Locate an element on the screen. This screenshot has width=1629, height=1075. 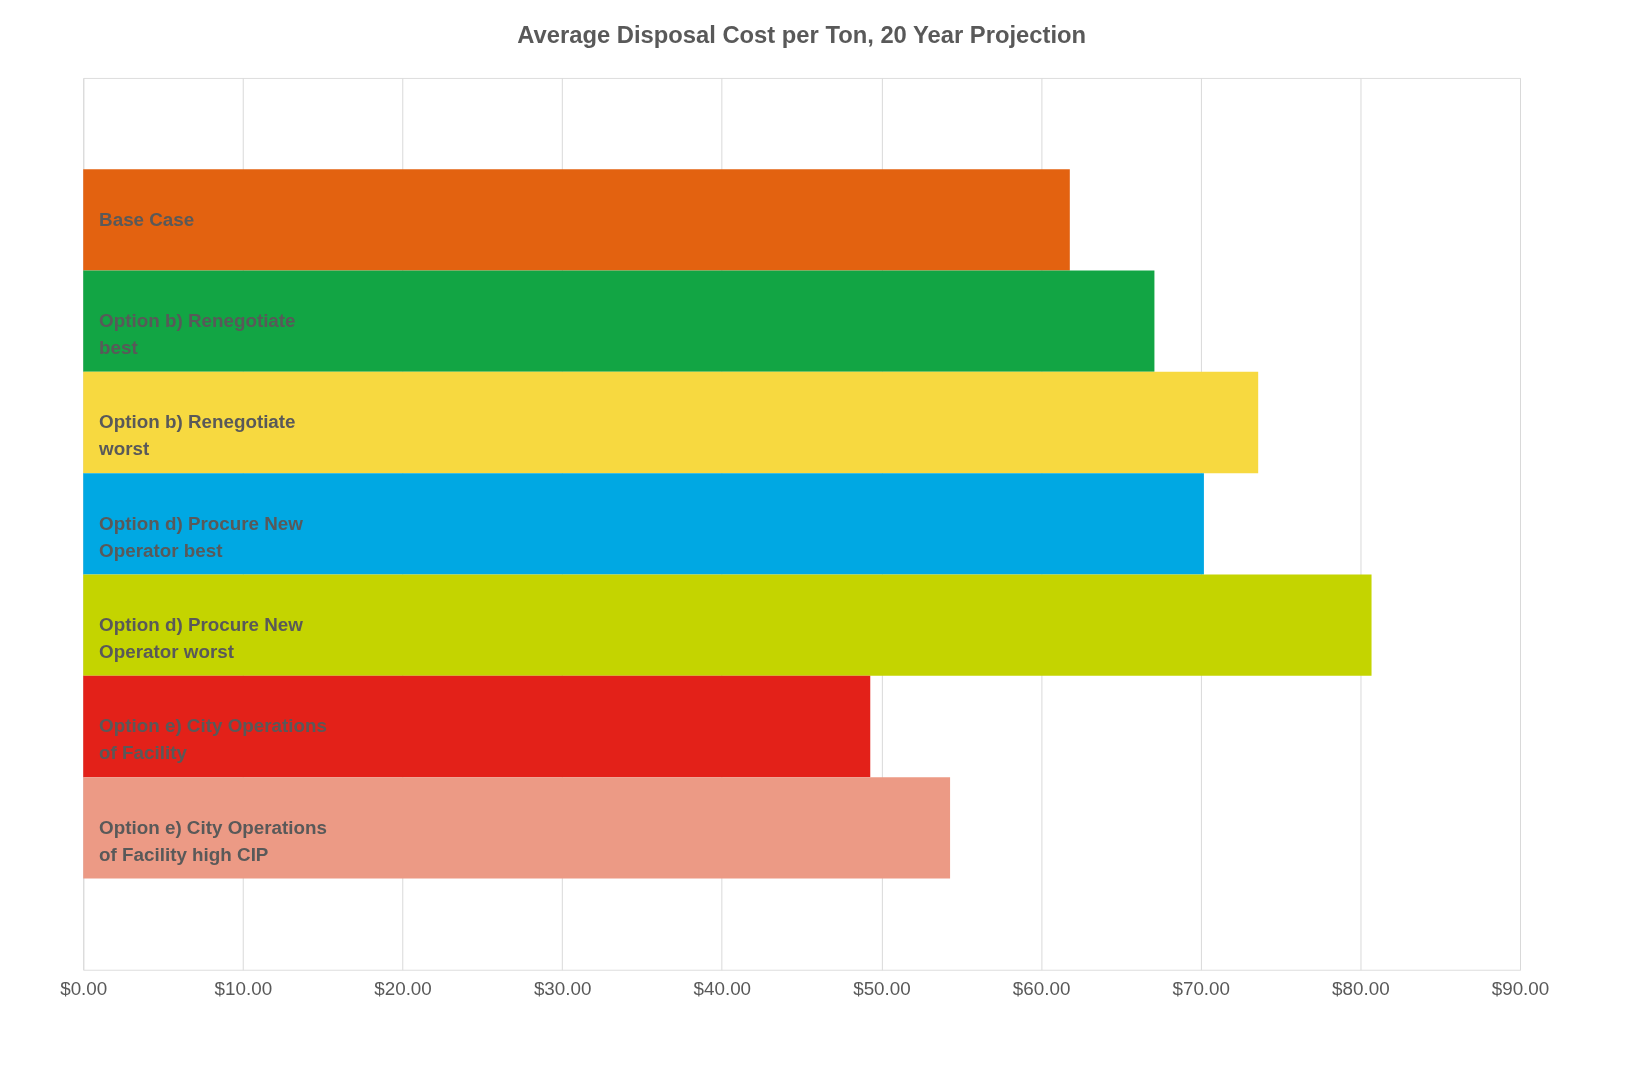
x-tick-label: $10.00 is located at coordinates (243, 988).